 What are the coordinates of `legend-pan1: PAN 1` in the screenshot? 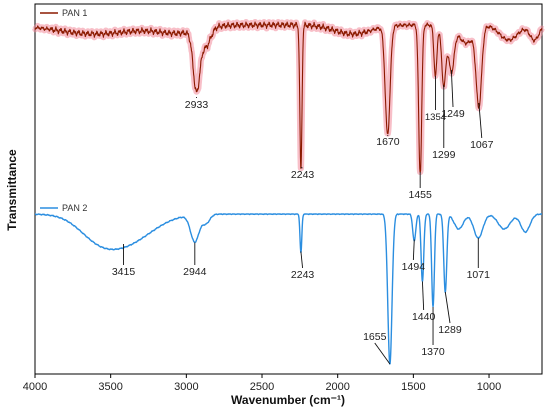 It's located at (63, 13).